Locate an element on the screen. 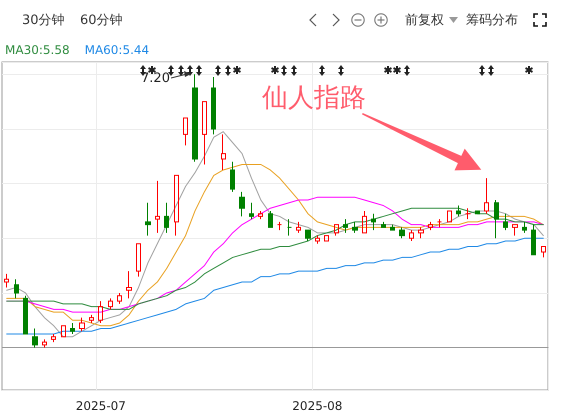 The height and width of the screenshot is (415, 565). text: 前复权 is located at coordinates (424, 20).